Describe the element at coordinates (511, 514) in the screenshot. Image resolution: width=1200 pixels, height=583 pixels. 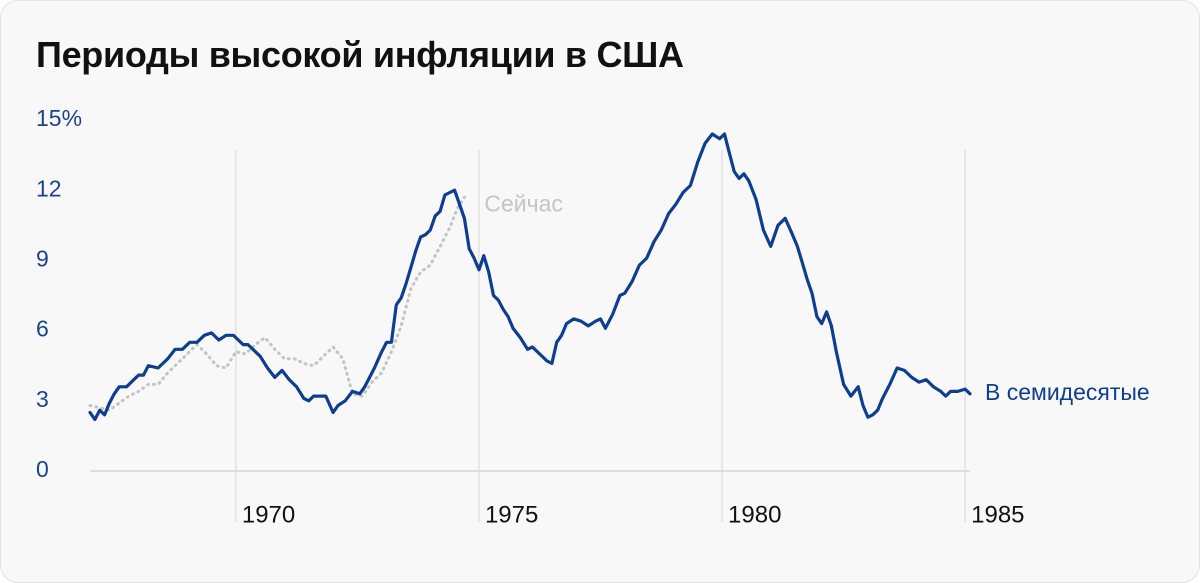
I see `x-tick-label: 1975` at that location.